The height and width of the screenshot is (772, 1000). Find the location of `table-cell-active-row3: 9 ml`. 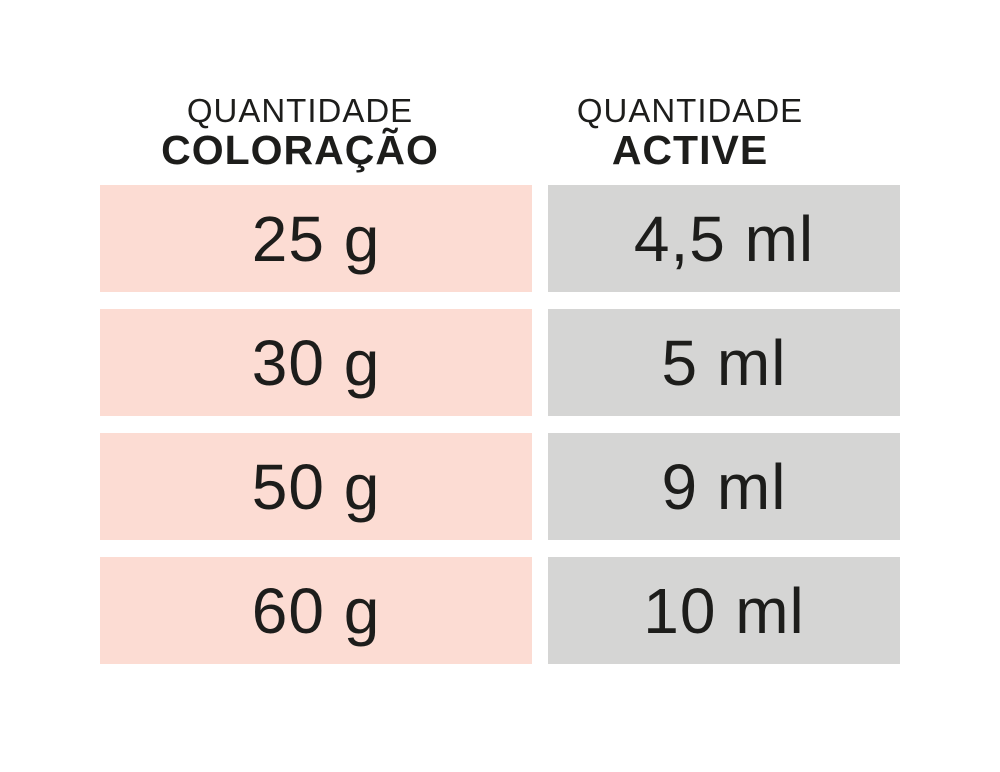

table-cell-active-row3: 9 ml is located at coordinates (724, 486).